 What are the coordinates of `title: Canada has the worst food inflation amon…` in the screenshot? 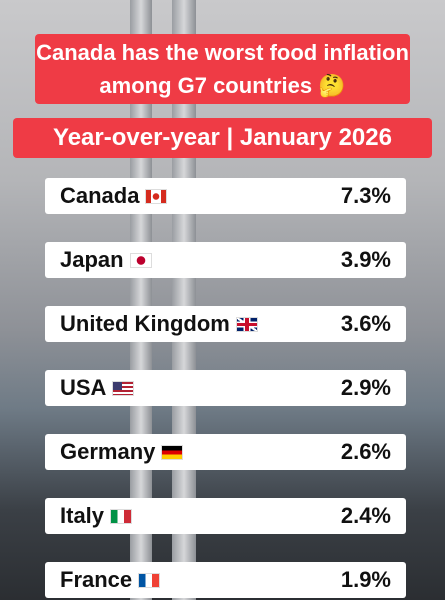 It's located at (222, 69).